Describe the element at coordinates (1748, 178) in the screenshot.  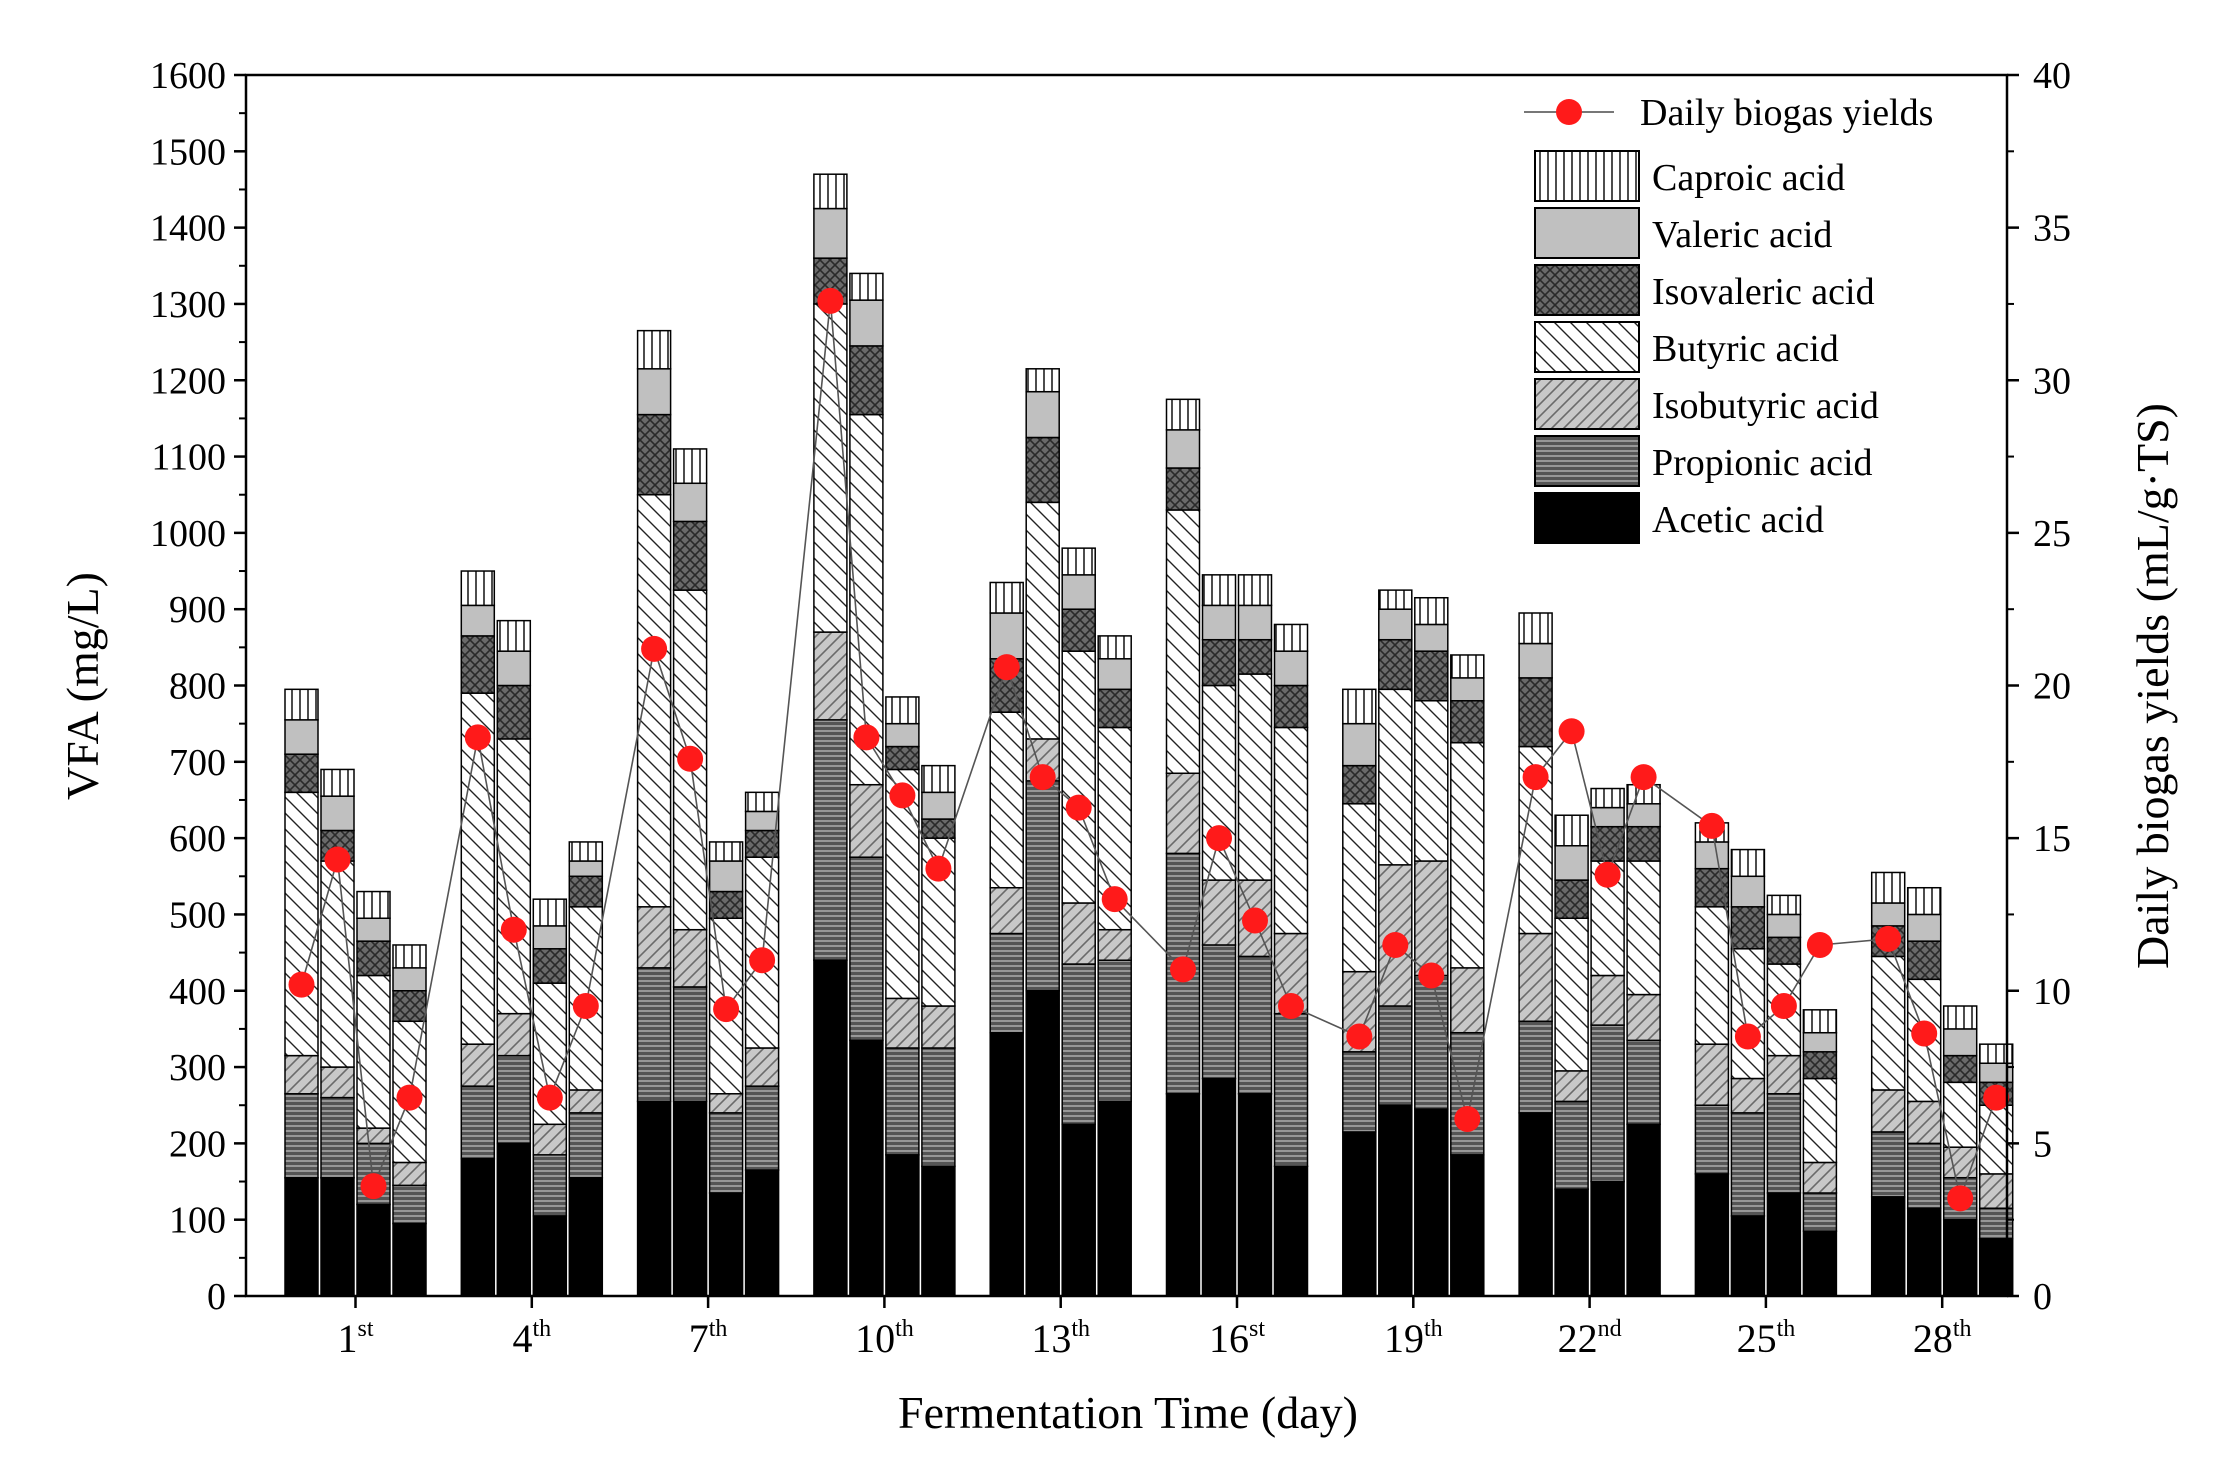
I see `legend-label-caproic: Caproic acid` at that location.